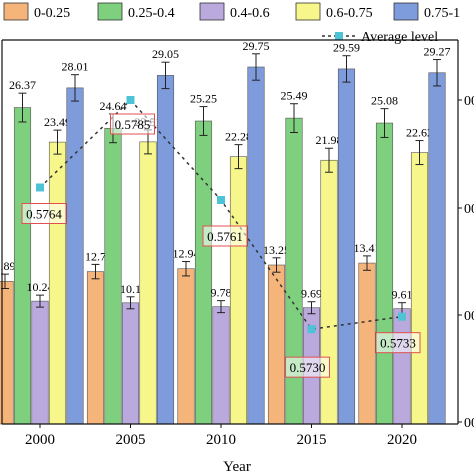 This screenshot has width=474, height=474. I want to click on data-label: 22.28, so click(238, 137).